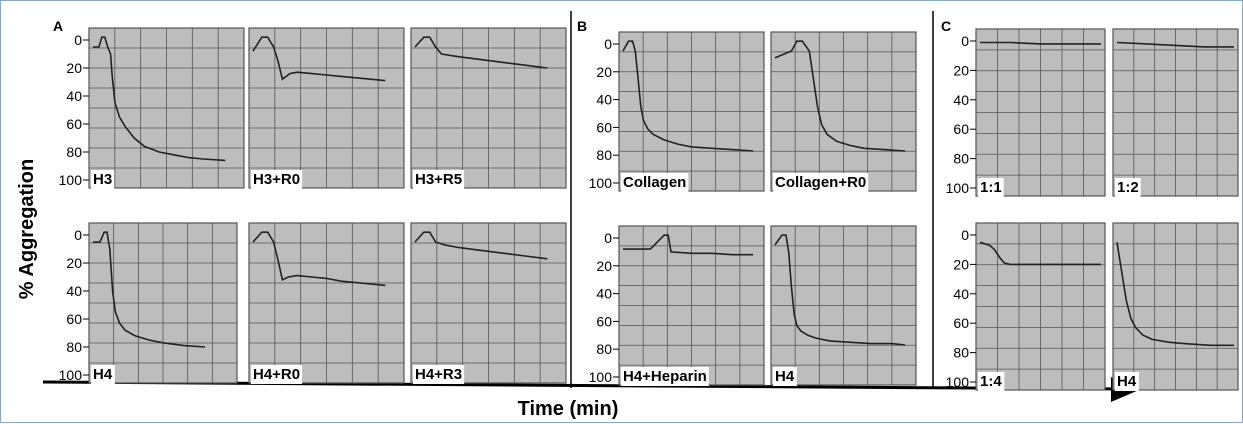 The image size is (1243, 424). I want to click on plot-1-1: 0 20 40 60 80 100 1:1, so click(1026, 112).